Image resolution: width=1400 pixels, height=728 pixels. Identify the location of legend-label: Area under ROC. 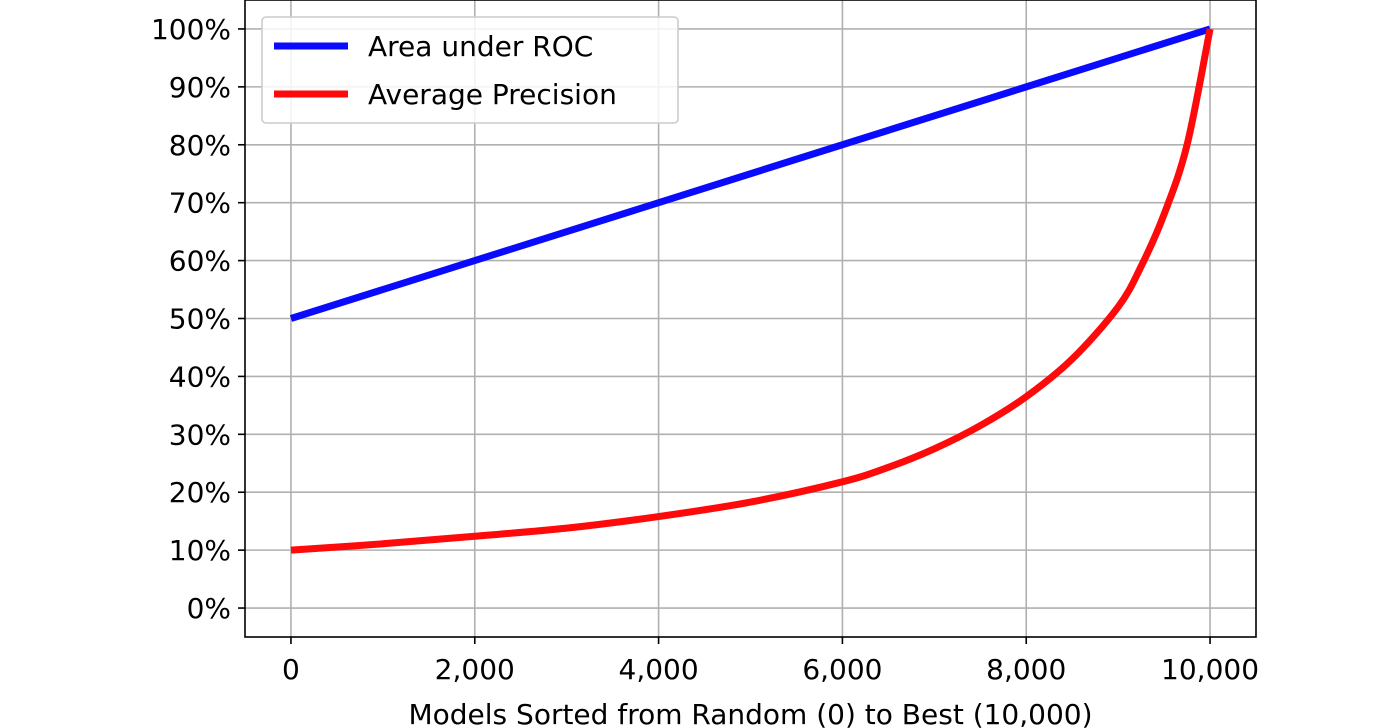
(480, 46).